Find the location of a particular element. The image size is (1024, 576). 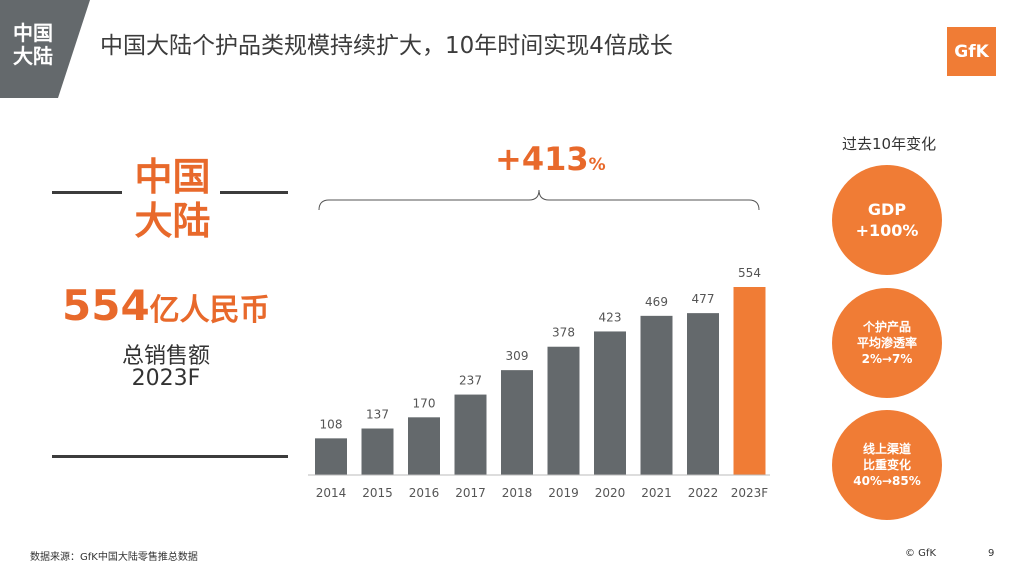

footer-copyright: © GfK is located at coordinates (921, 553).